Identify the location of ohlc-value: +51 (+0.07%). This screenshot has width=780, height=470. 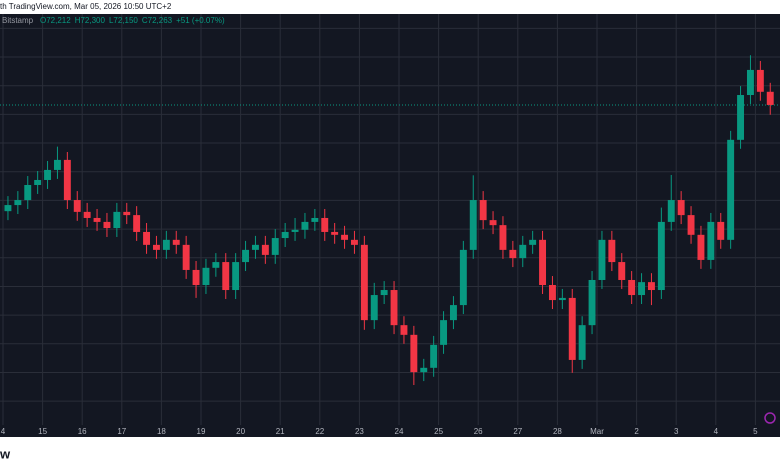
(200, 20).